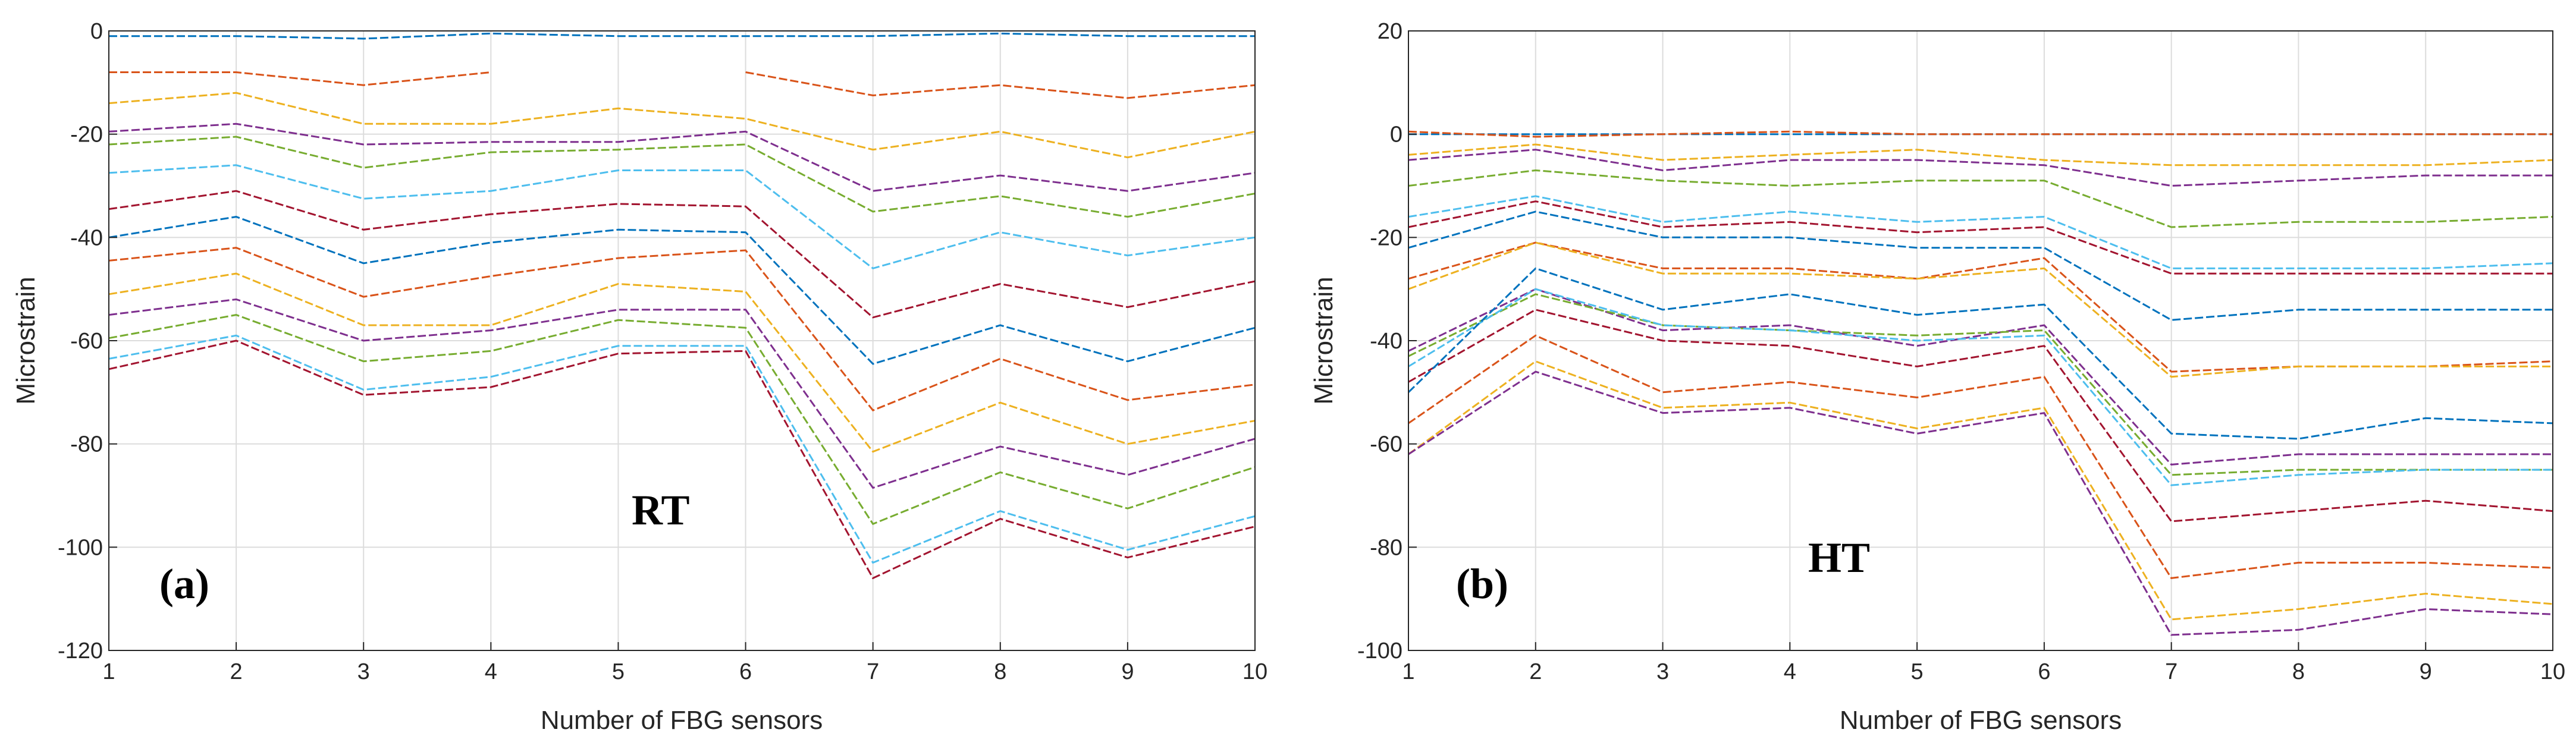 The width and height of the screenshot is (2576, 742). I want to click on panel-a-series-line-s13, so click(682, 449).